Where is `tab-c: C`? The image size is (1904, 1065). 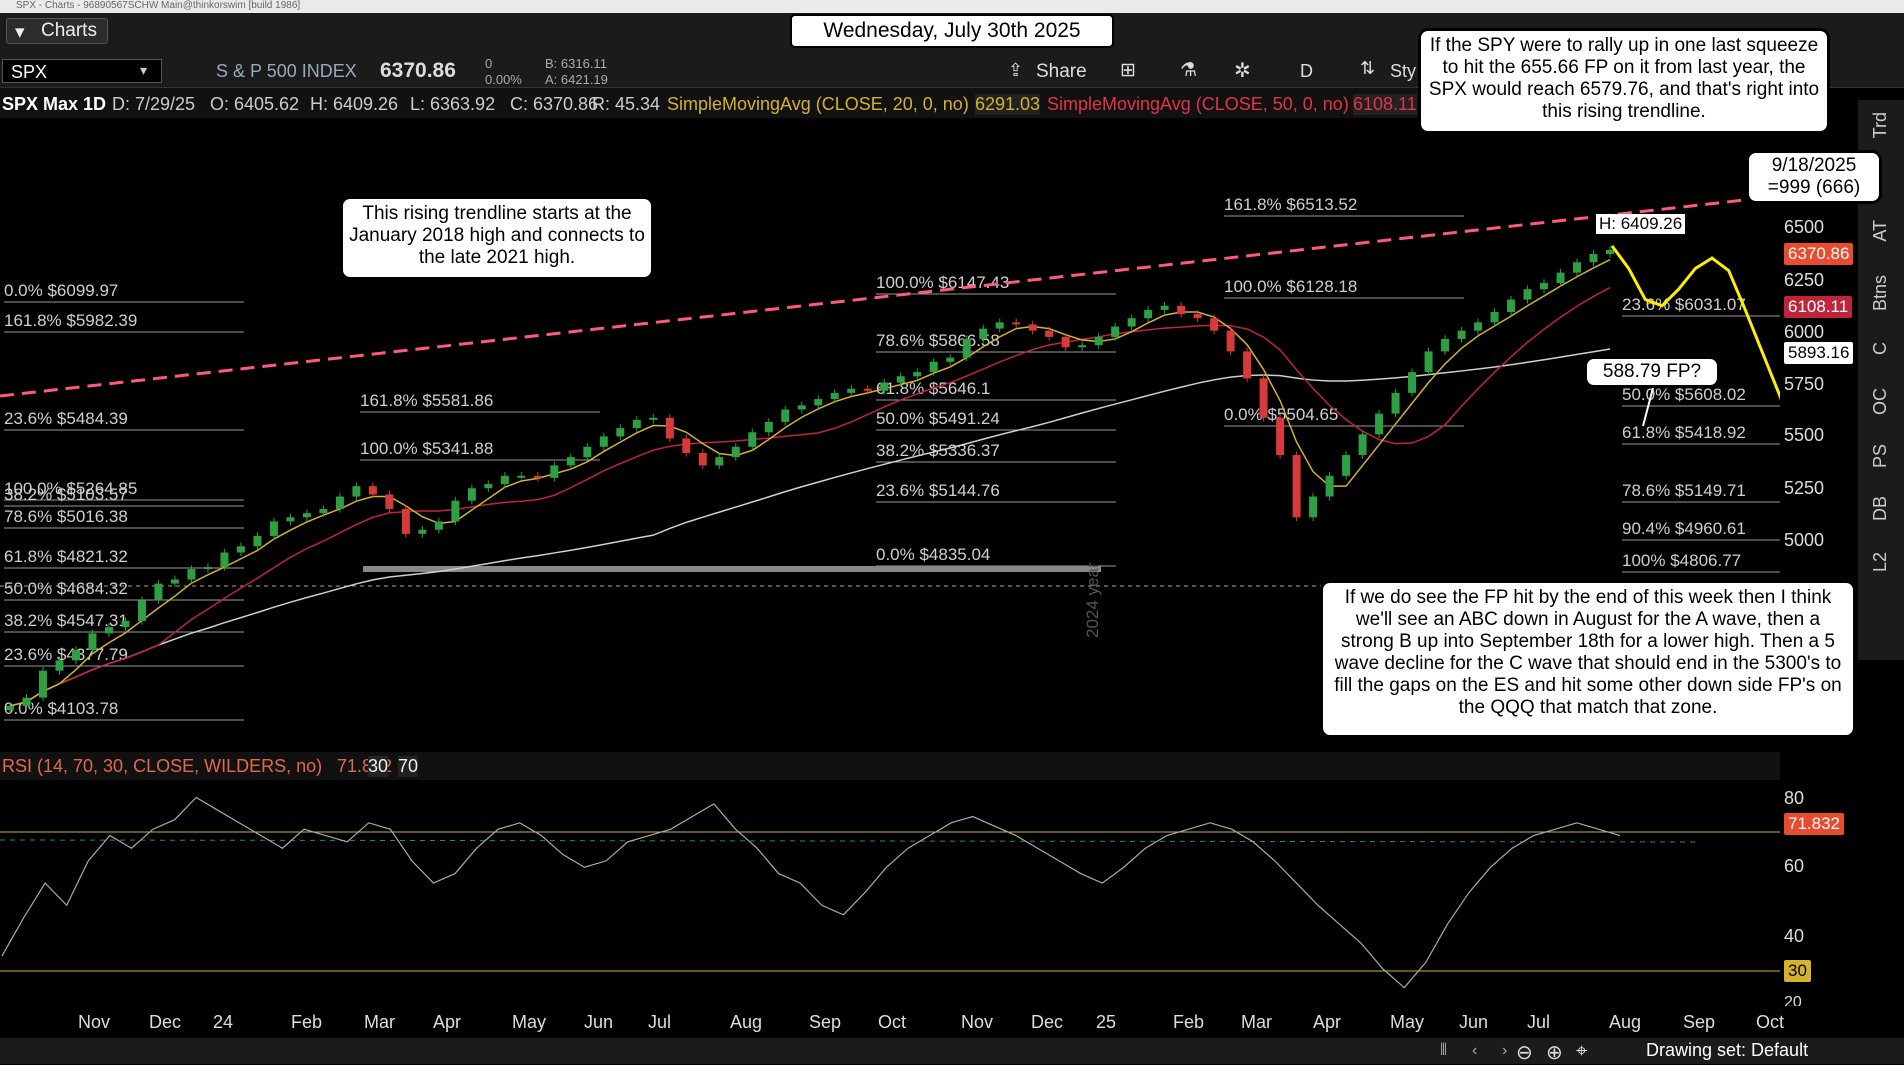 tab-c: C is located at coordinates (1880, 348).